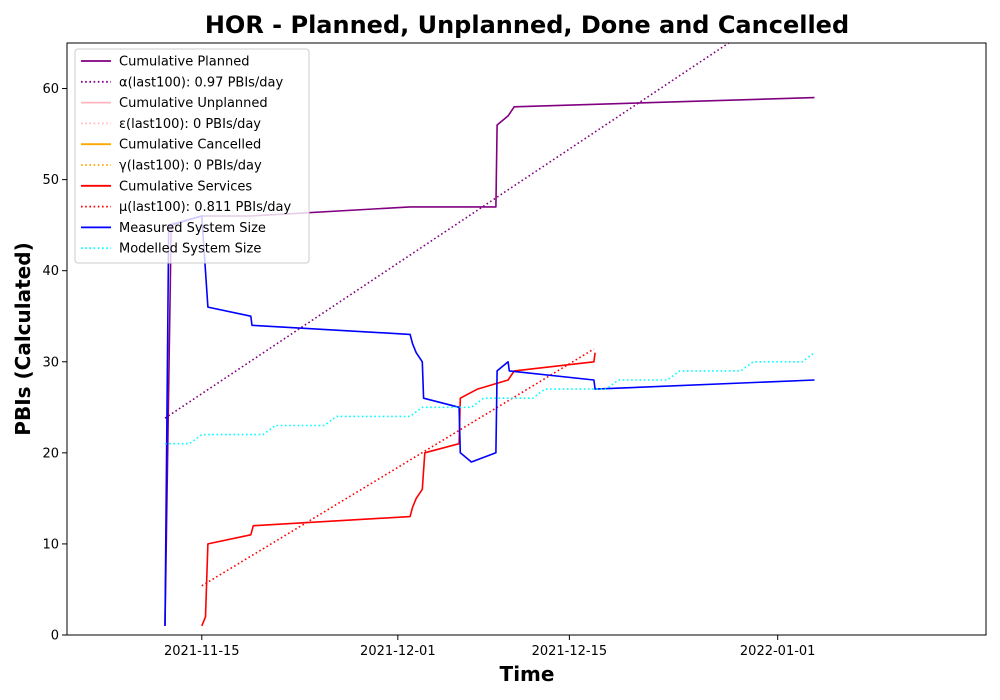 This screenshot has height=700, width=1000. What do you see at coordinates (50, 271) in the screenshot?
I see `y-tick-label: 40` at bounding box center [50, 271].